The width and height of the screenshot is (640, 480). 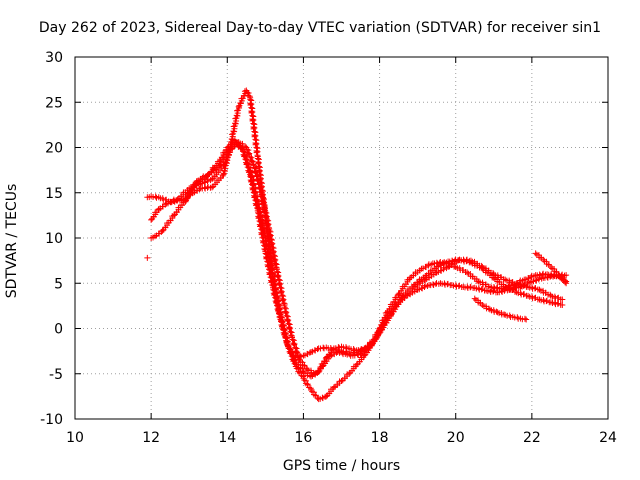 I want to click on y-tick-label: 10, so click(x=54, y=239).